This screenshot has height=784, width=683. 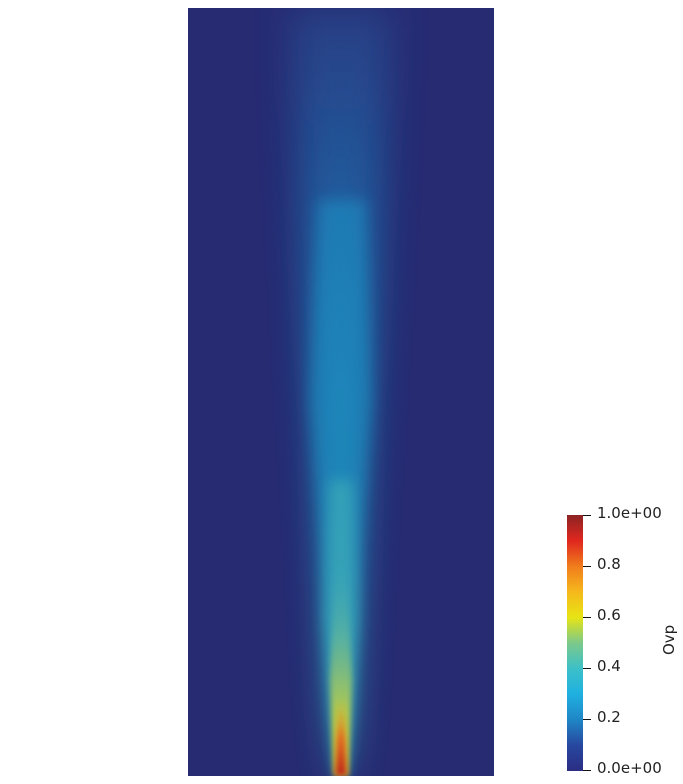 What do you see at coordinates (629, 768) in the screenshot?
I see `colorbar-tick-label: 0.0e+00` at bounding box center [629, 768].